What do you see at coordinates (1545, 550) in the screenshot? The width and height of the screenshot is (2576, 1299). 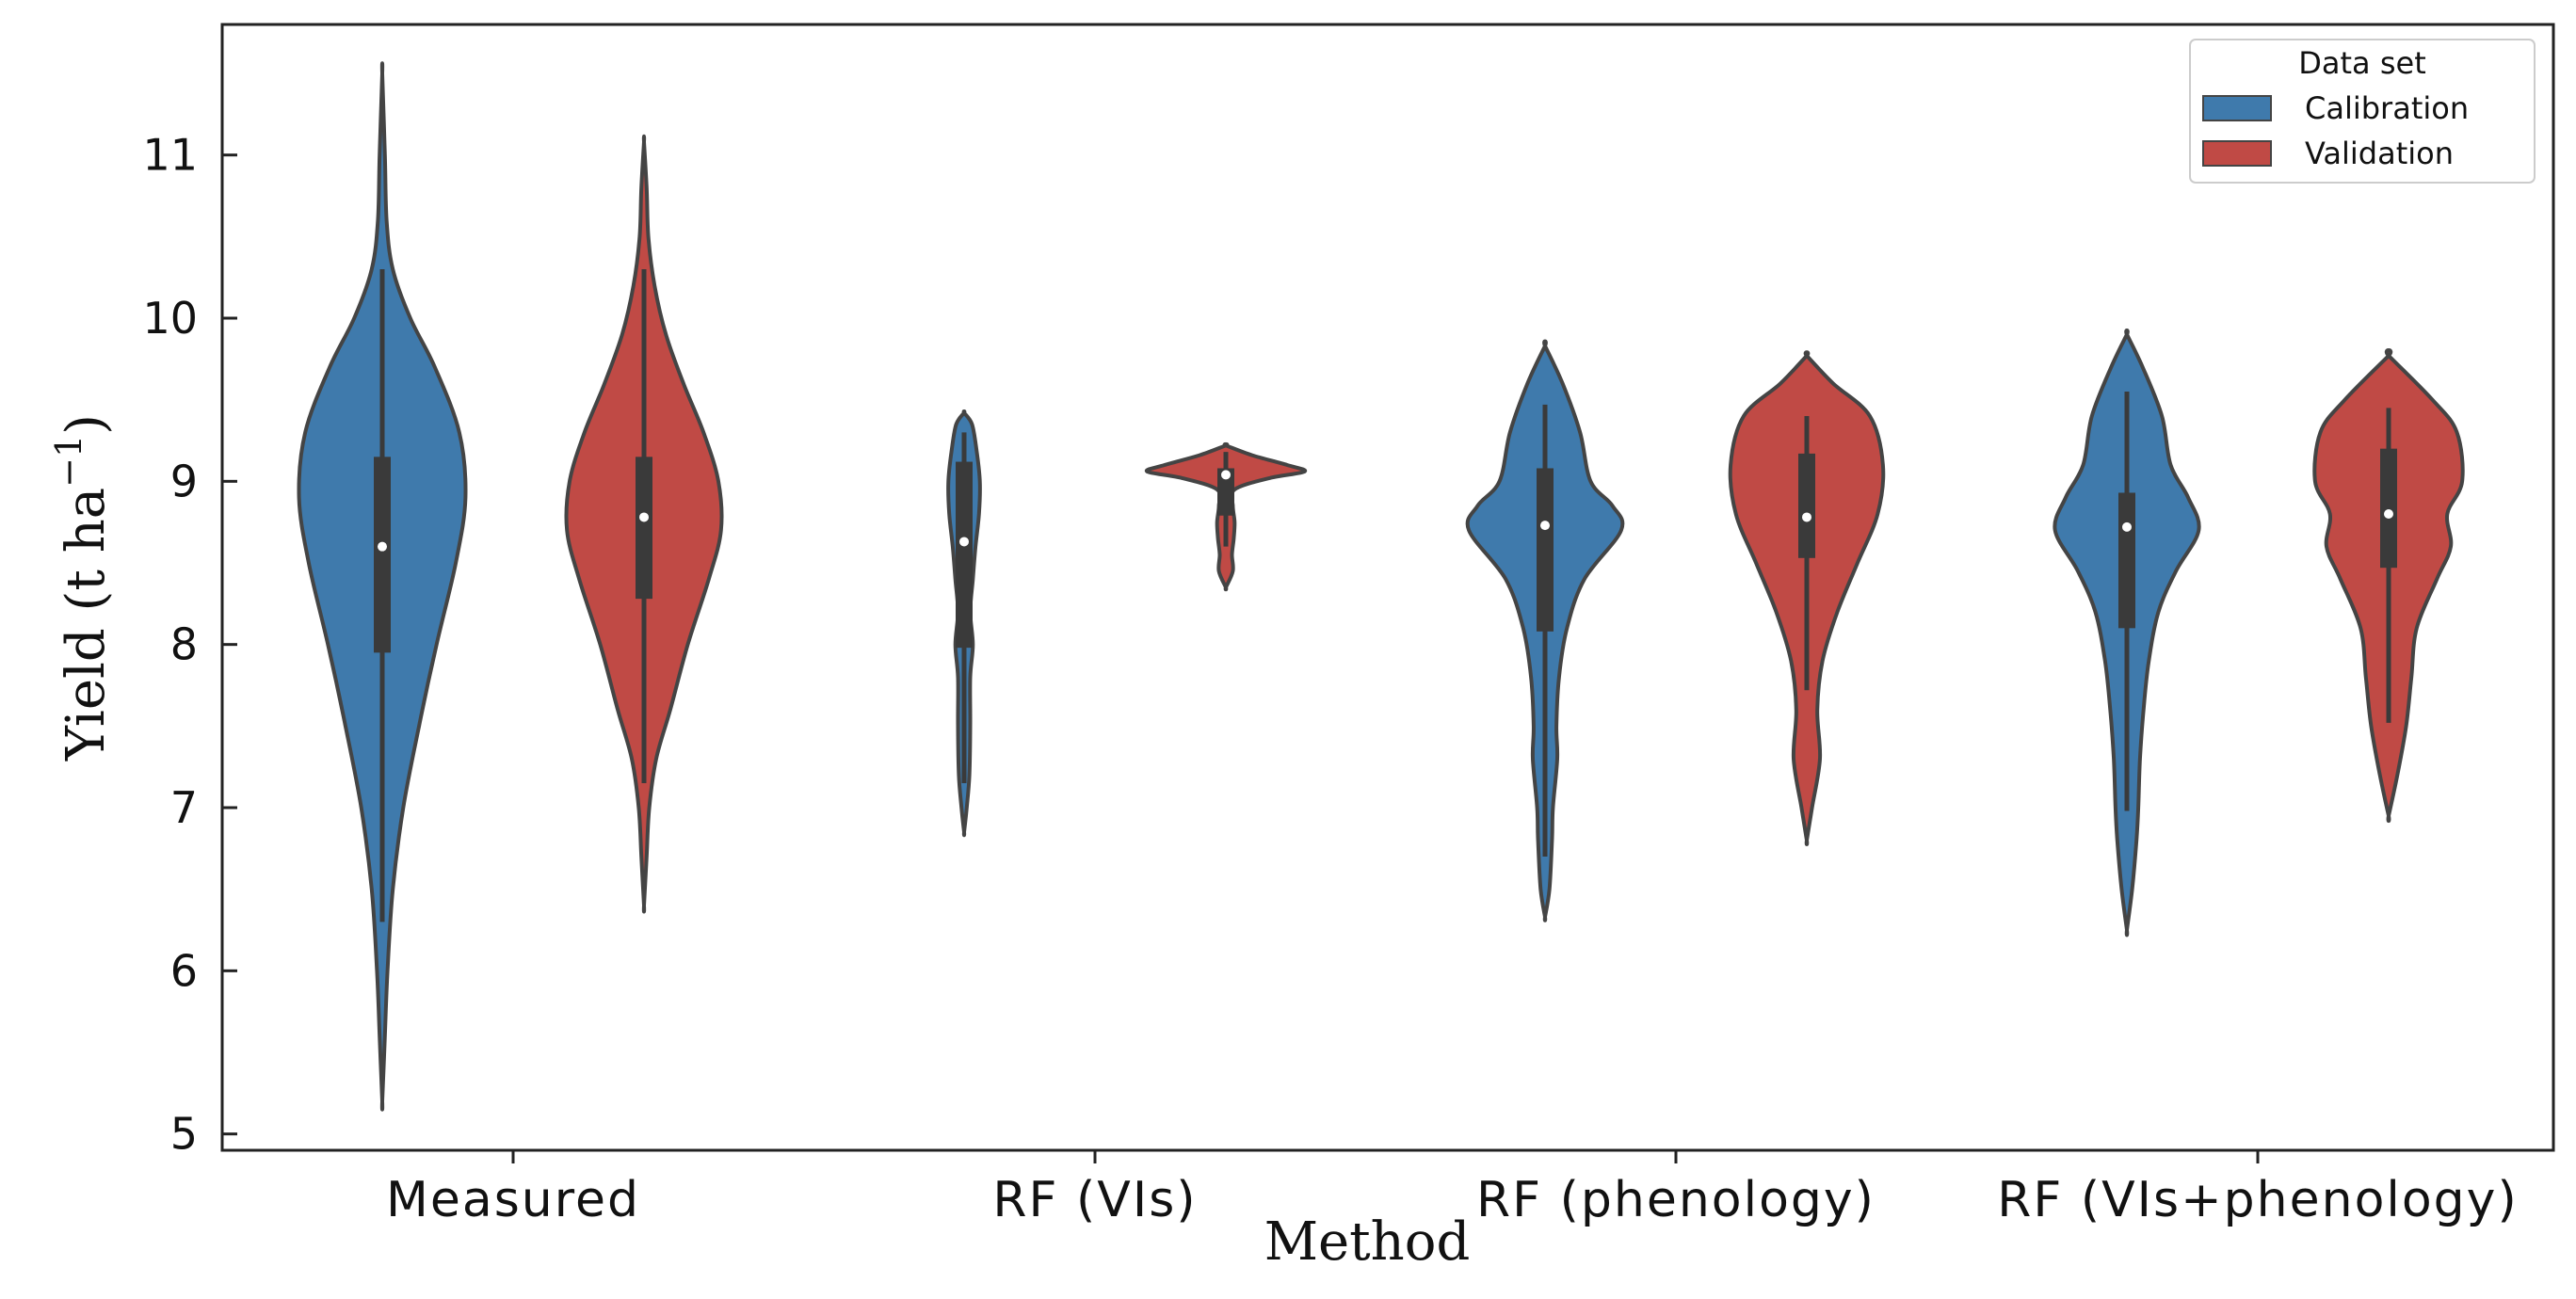 I see `violin-calibration-rf-phenology-iqr-box` at bounding box center [1545, 550].